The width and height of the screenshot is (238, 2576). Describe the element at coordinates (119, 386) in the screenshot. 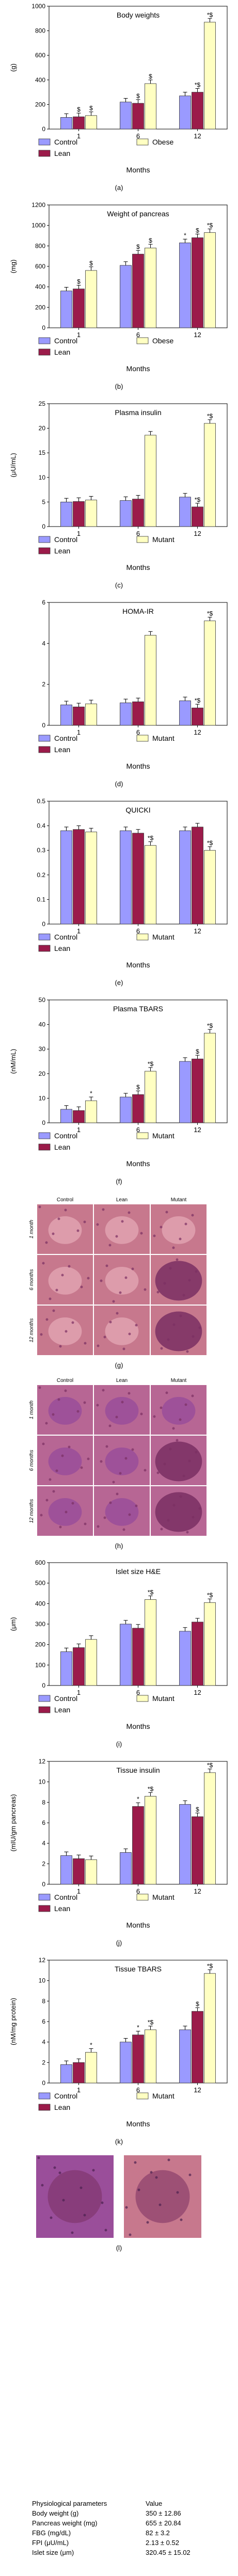

I see `caption-b: (b)` at that location.